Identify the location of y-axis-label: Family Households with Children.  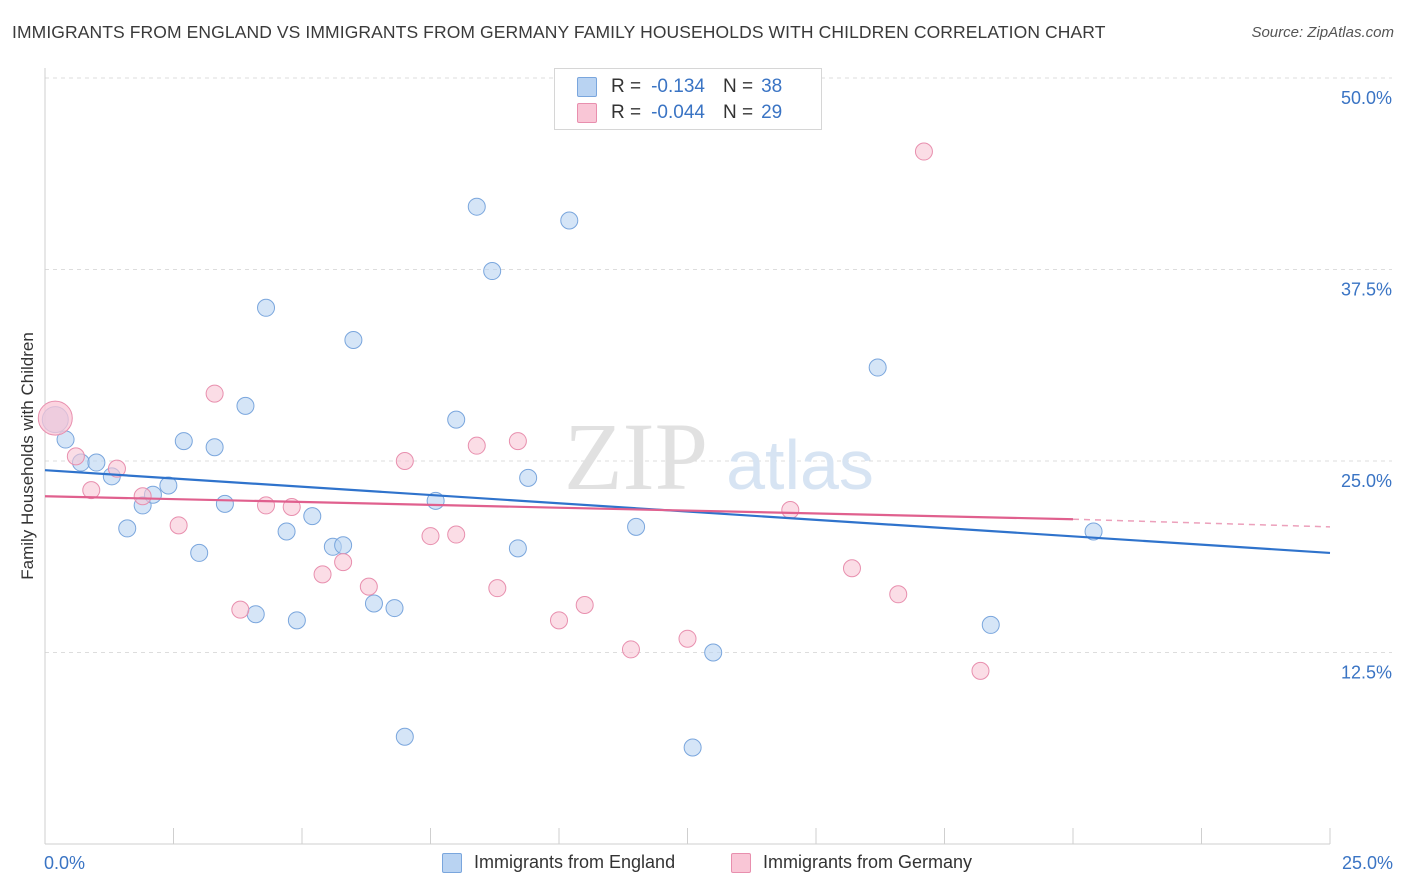
(27, 456).